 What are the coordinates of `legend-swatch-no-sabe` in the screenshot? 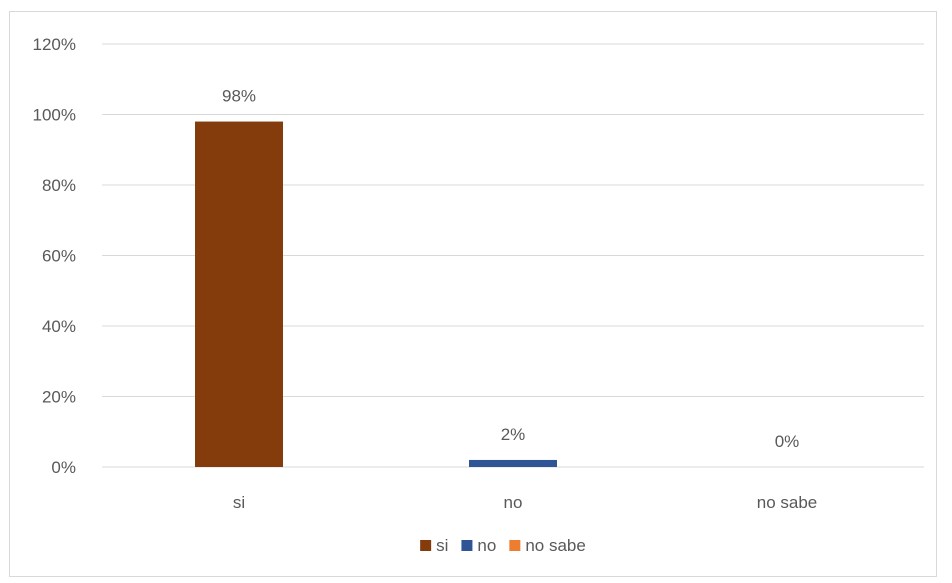 It's located at (515, 545).